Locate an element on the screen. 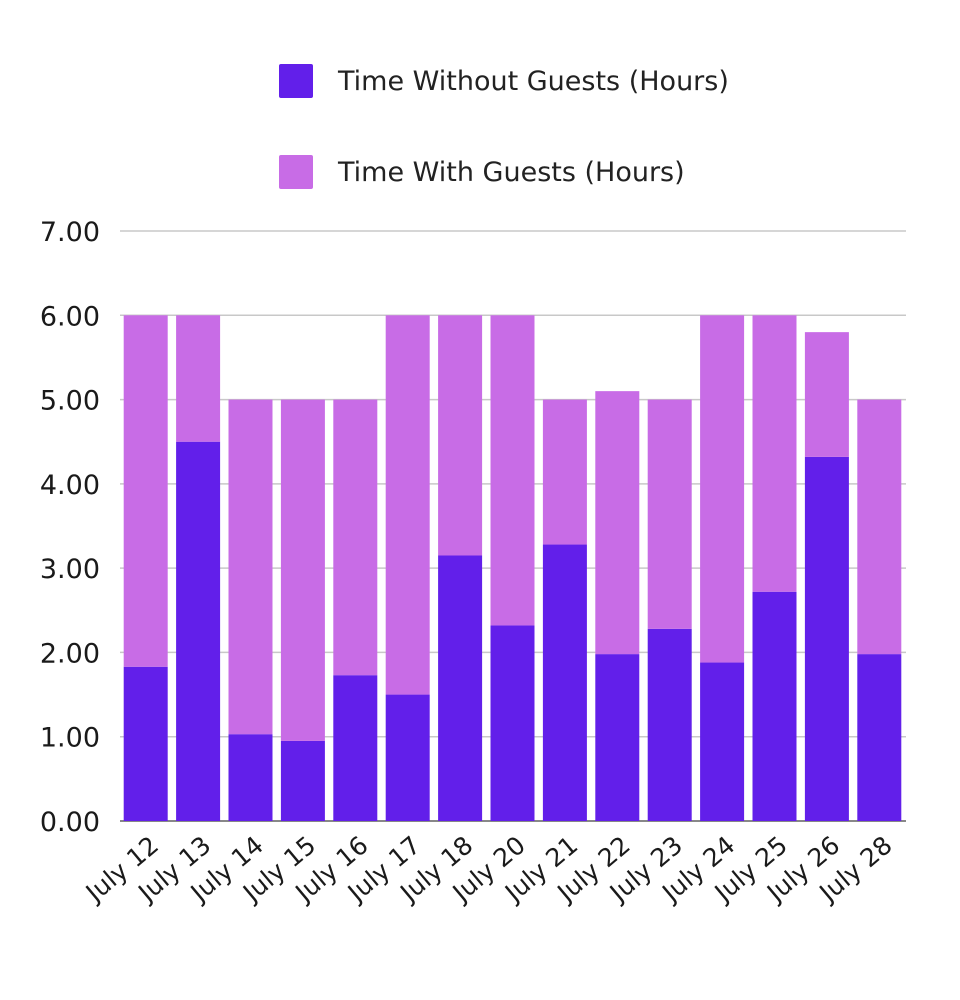  legend-label-1: Time Without Guests (Hours) is located at coordinates (533, 81).